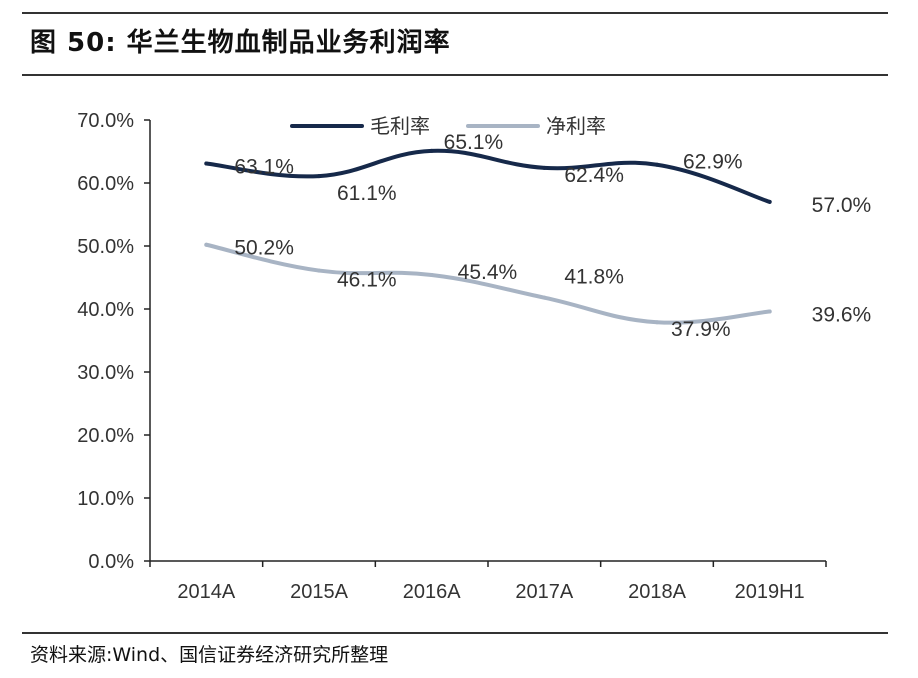 The height and width of the screenshot is (678, 918). Describe the element at coordinates (432, 592) in the screenshot. I see `x-tick-label: 2016A` at that location.